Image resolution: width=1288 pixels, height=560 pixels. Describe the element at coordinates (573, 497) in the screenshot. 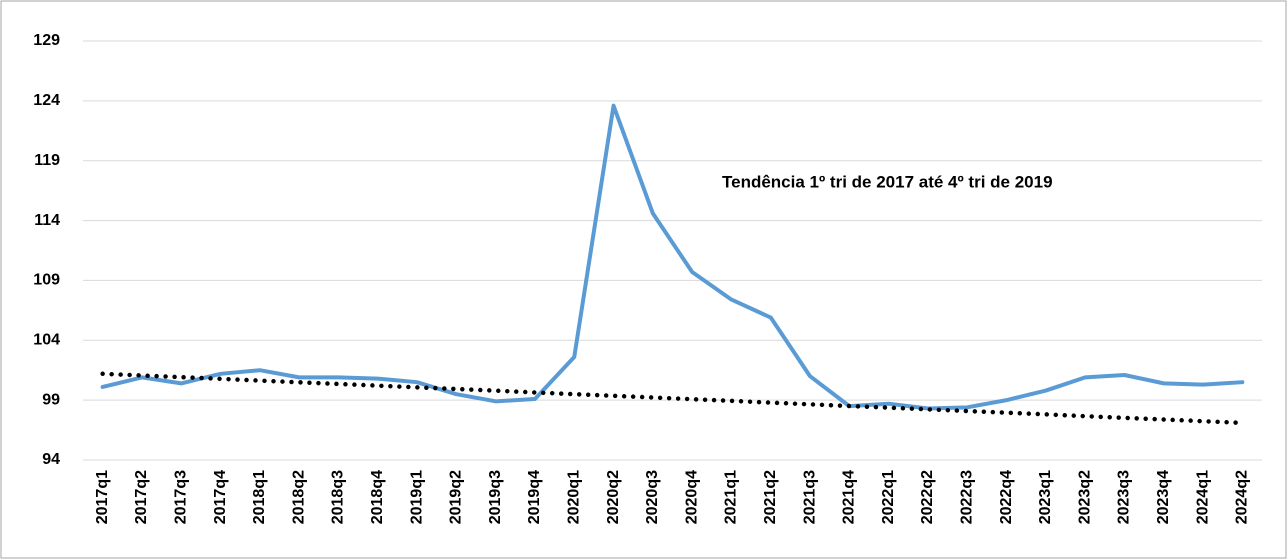

I see `x-tick-label: 2020q1` at that location.